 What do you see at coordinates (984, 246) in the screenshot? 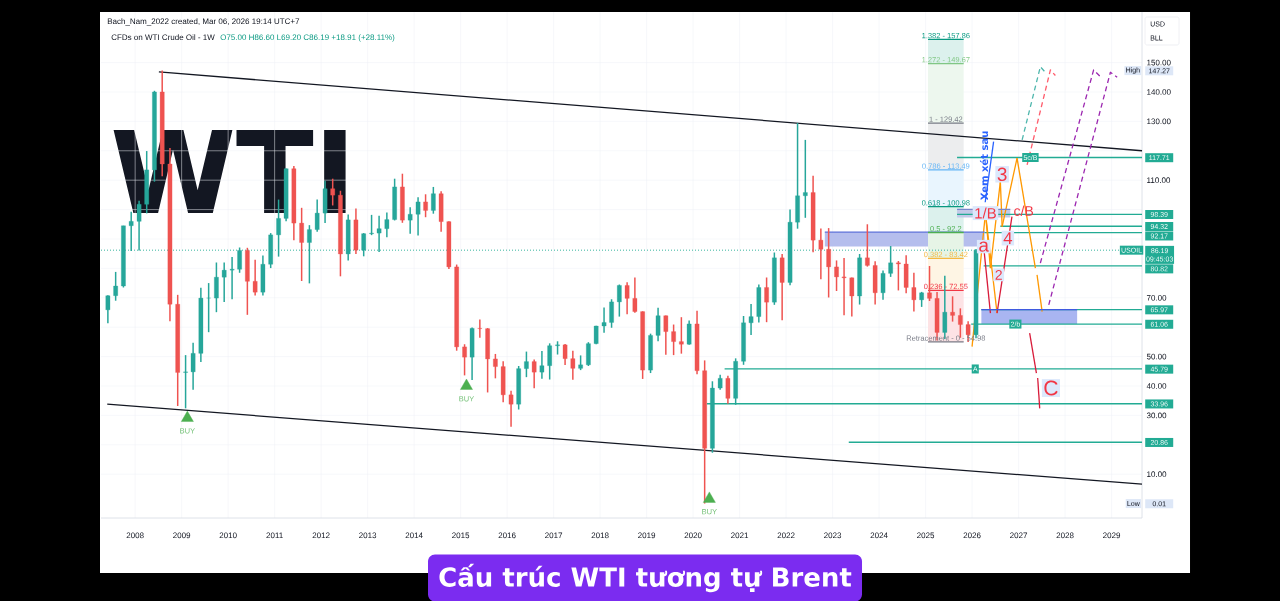
I see `annotation: a` at bounding box center [984, 246].